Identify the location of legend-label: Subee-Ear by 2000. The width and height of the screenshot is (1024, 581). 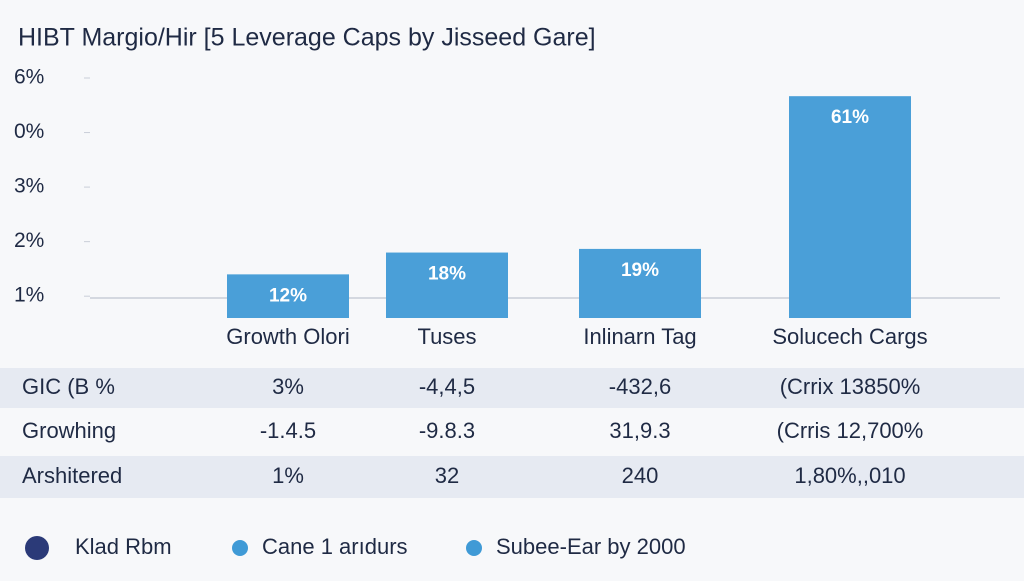
(591, 546).